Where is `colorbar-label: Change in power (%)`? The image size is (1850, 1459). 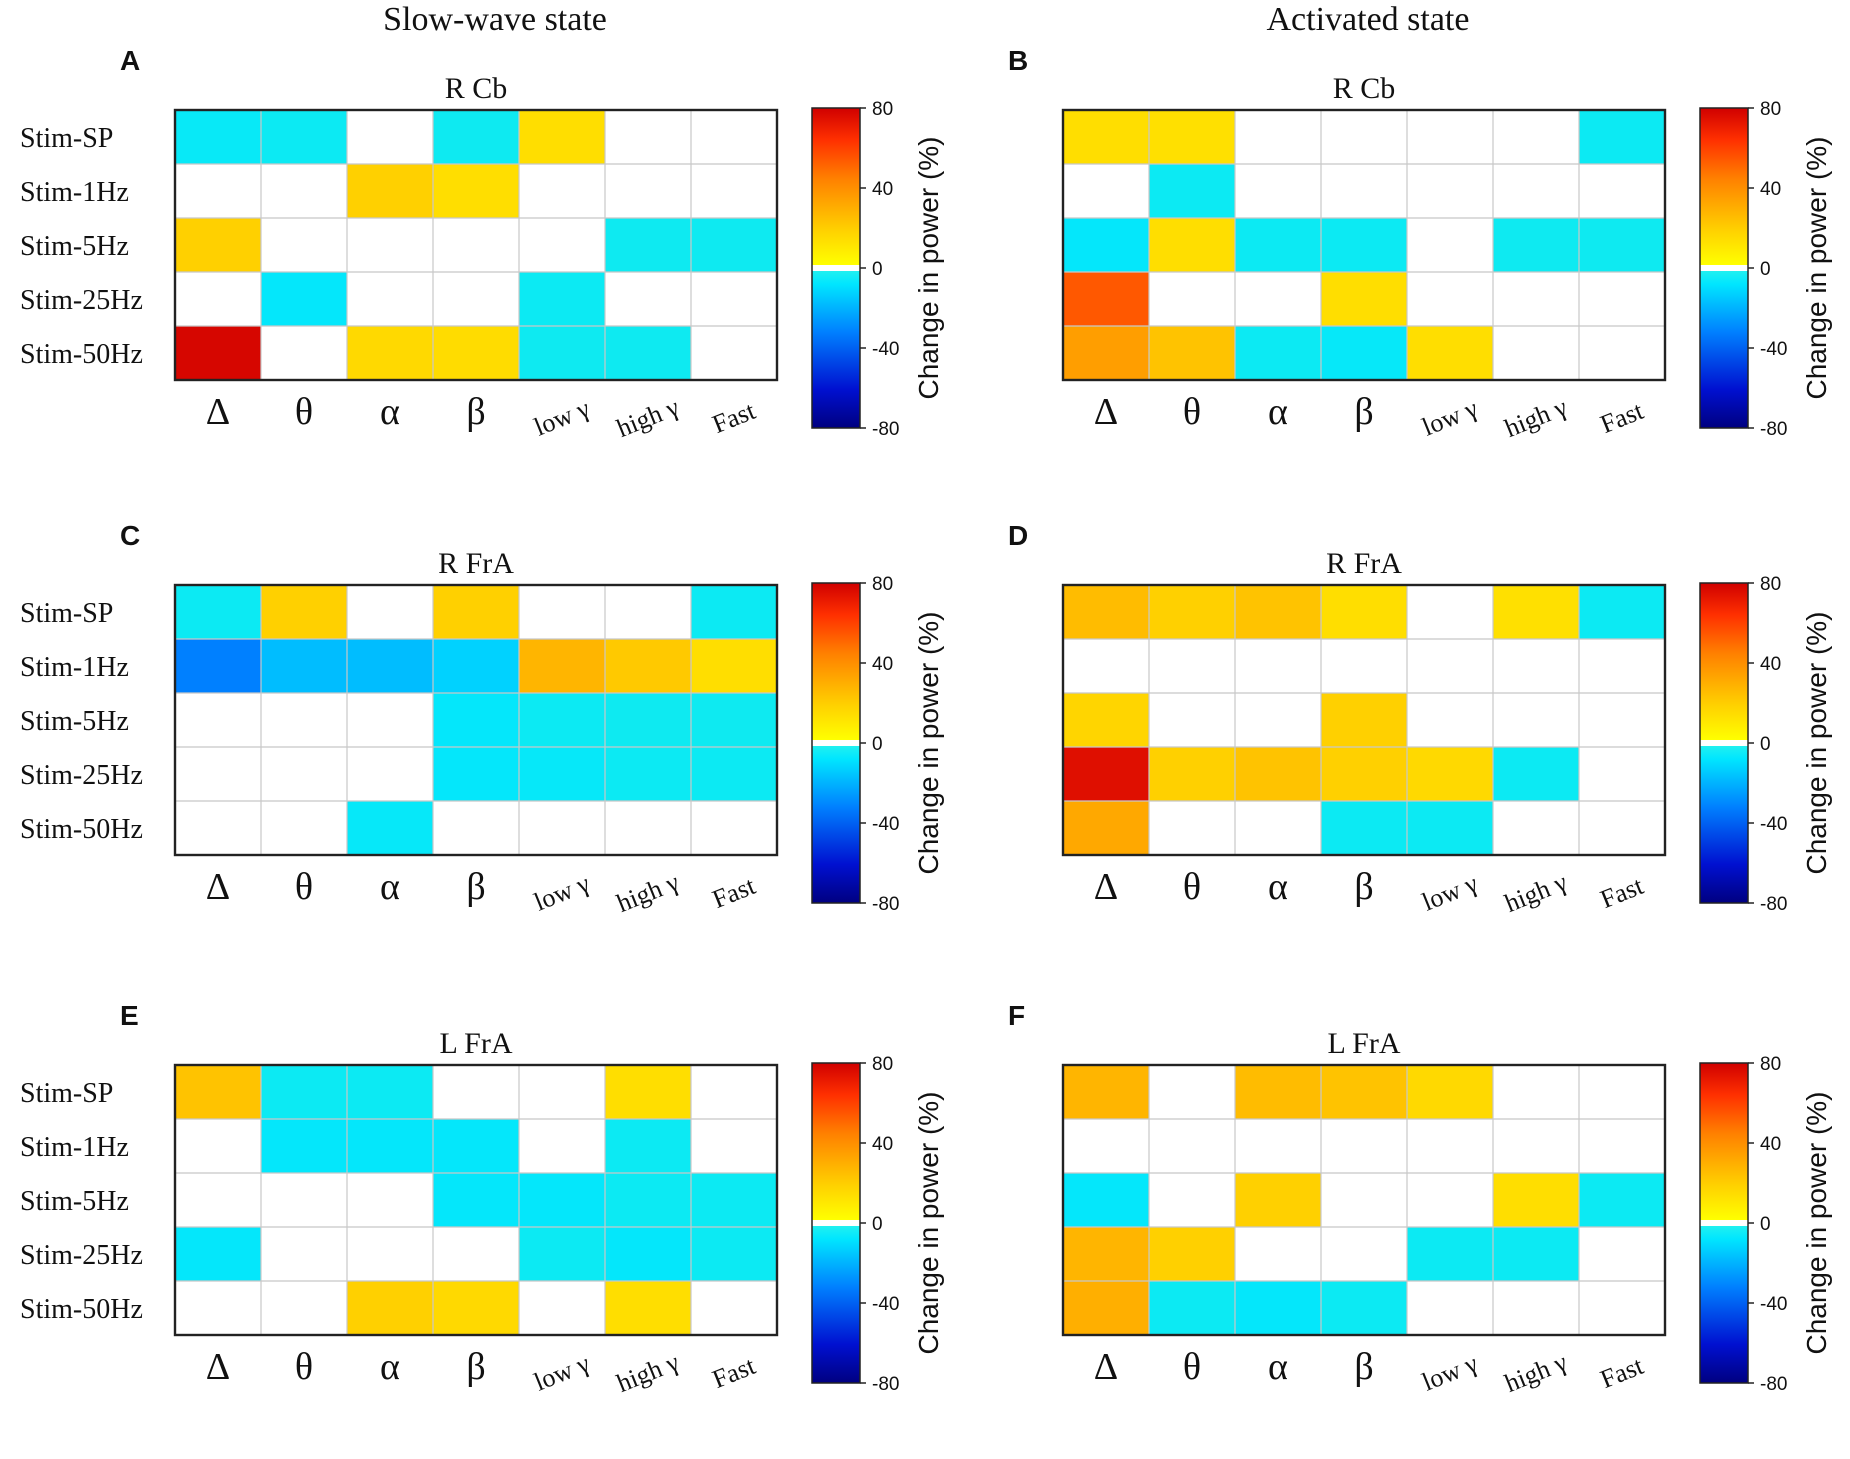 colorbar-label: Change in power (%) is located at coordinates (928, 1222).